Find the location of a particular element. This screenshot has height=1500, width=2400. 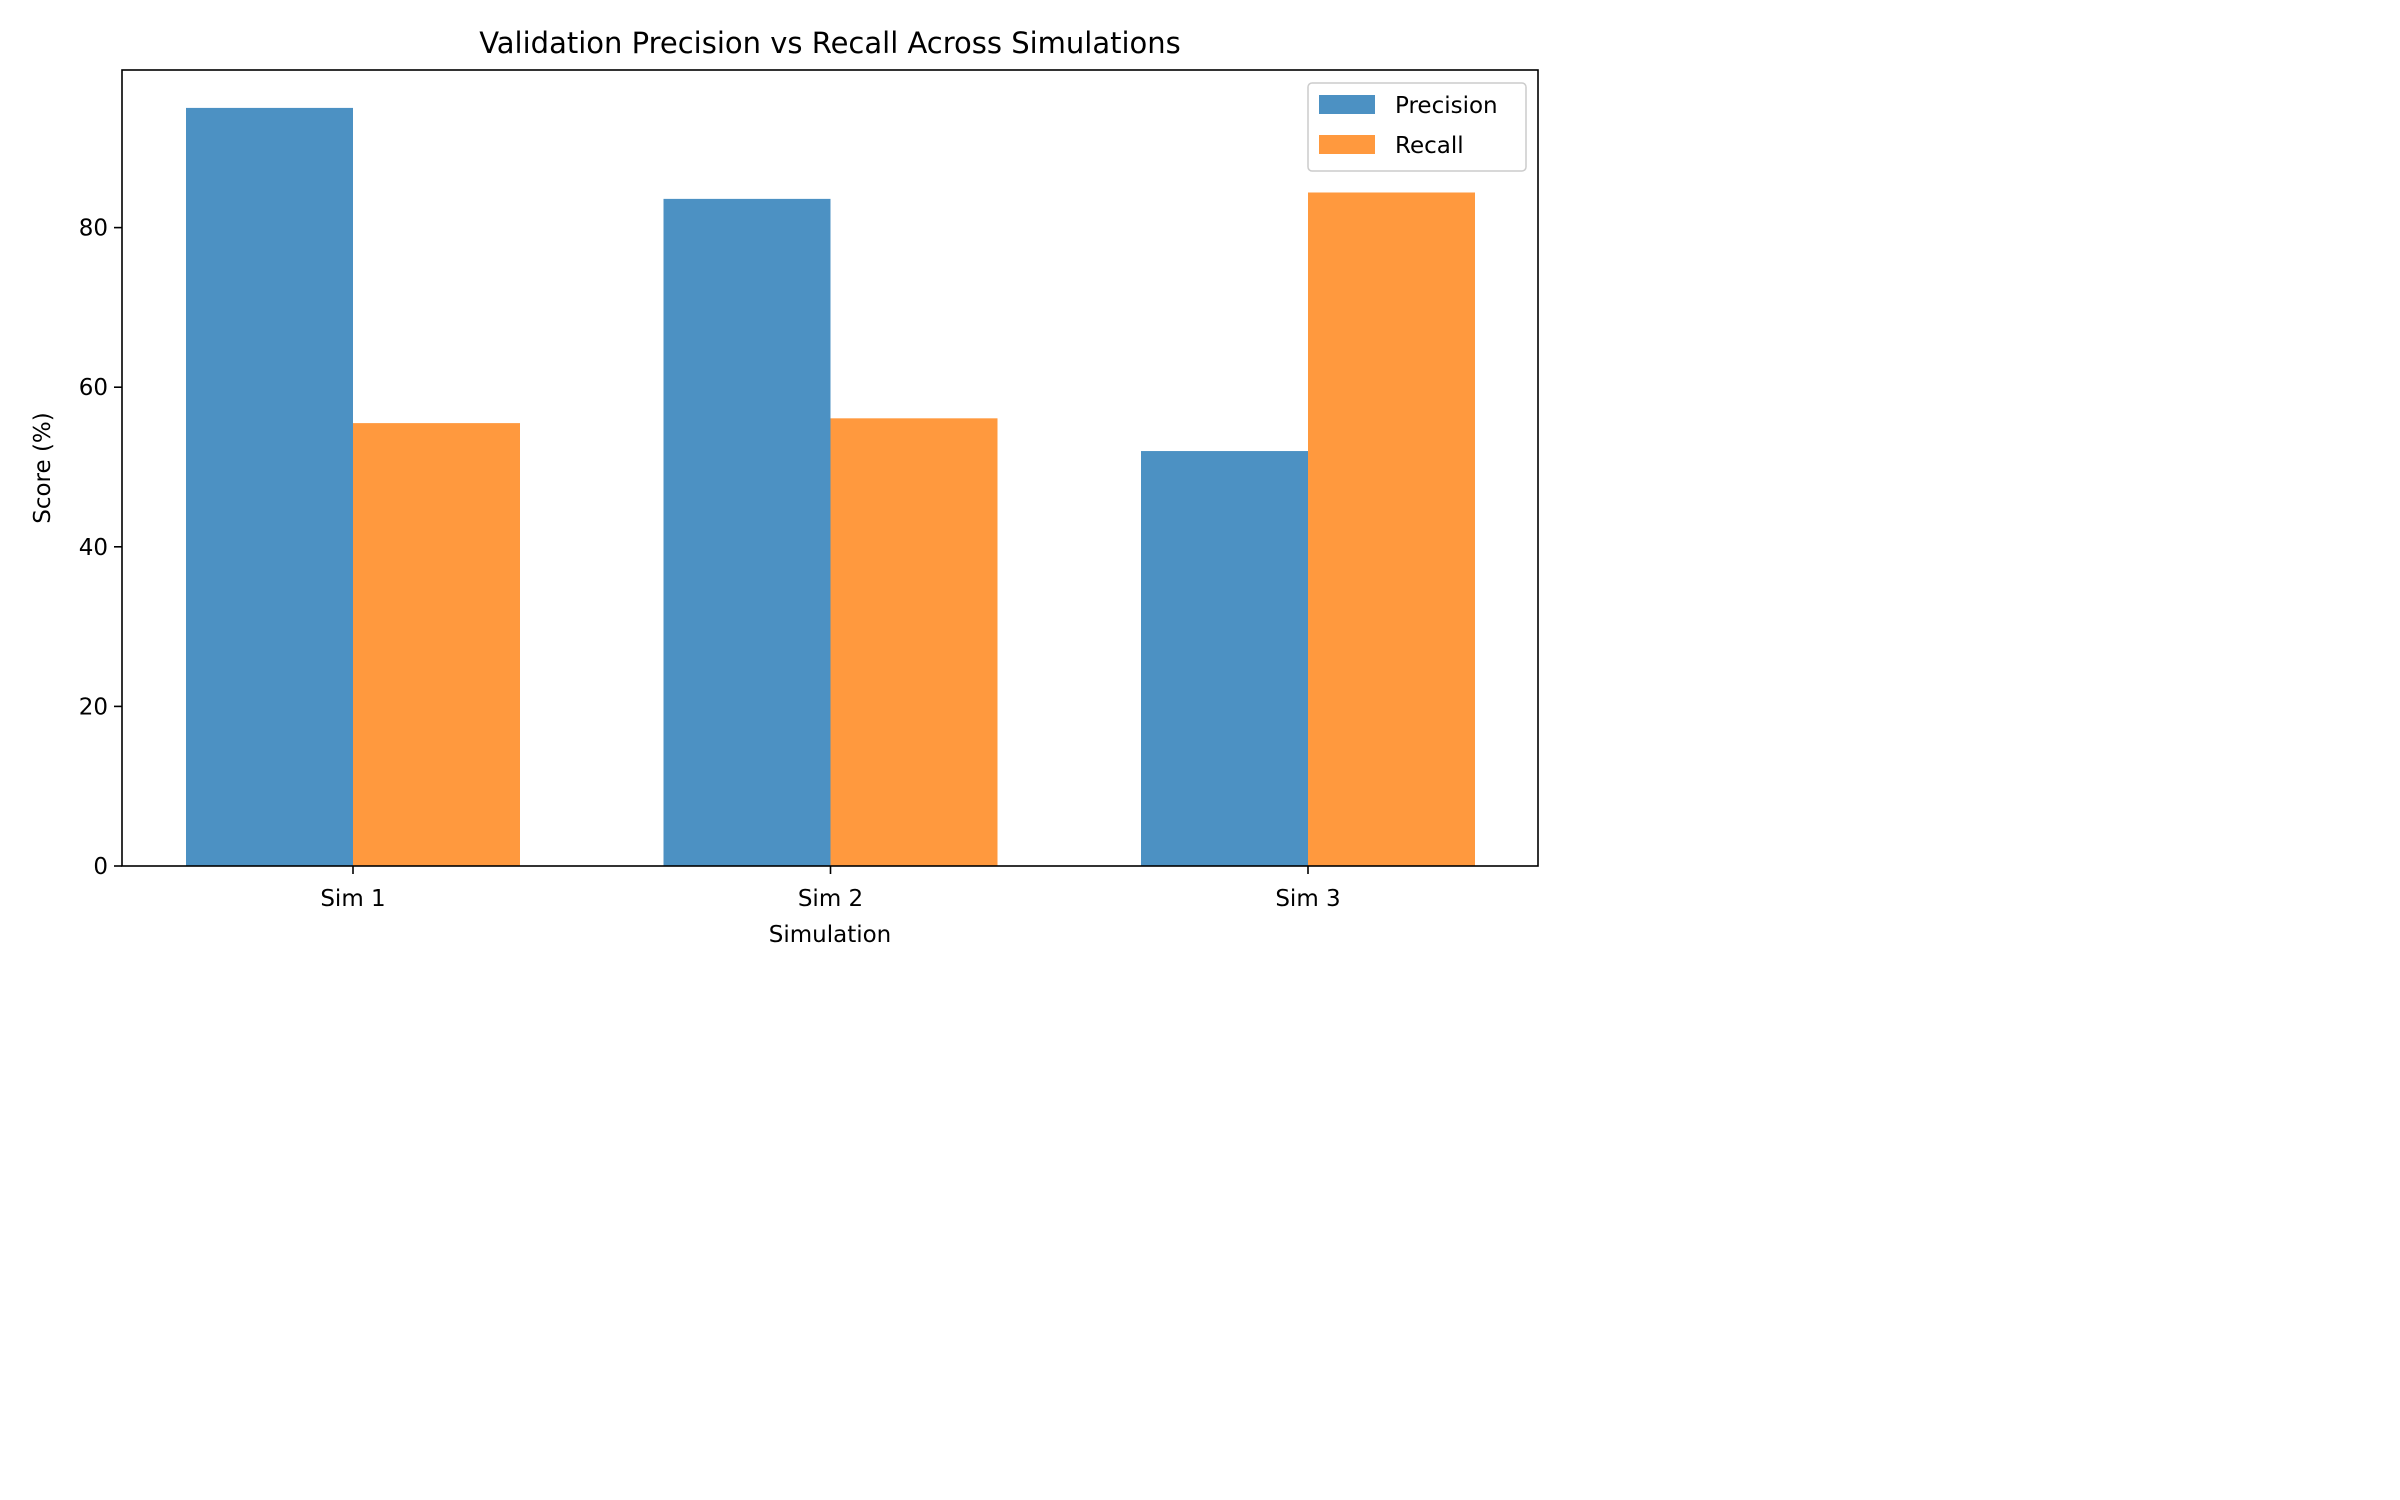

legend-swatch-recall is located at coordinates (1347, 144).